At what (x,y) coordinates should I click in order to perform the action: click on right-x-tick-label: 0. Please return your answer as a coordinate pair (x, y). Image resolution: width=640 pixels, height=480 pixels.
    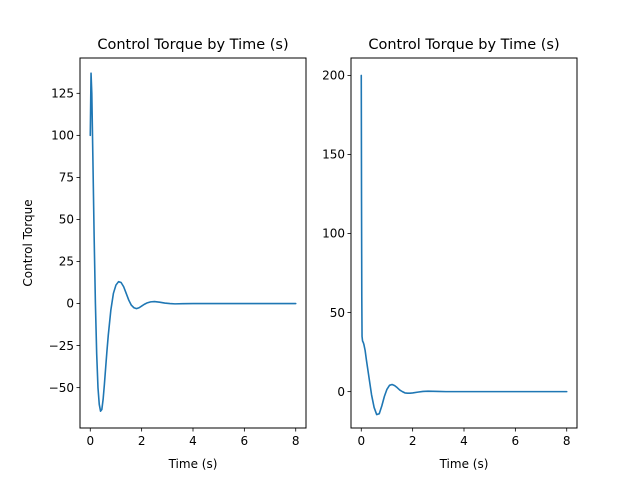
    Looking at the image, I should click on (361, 441).